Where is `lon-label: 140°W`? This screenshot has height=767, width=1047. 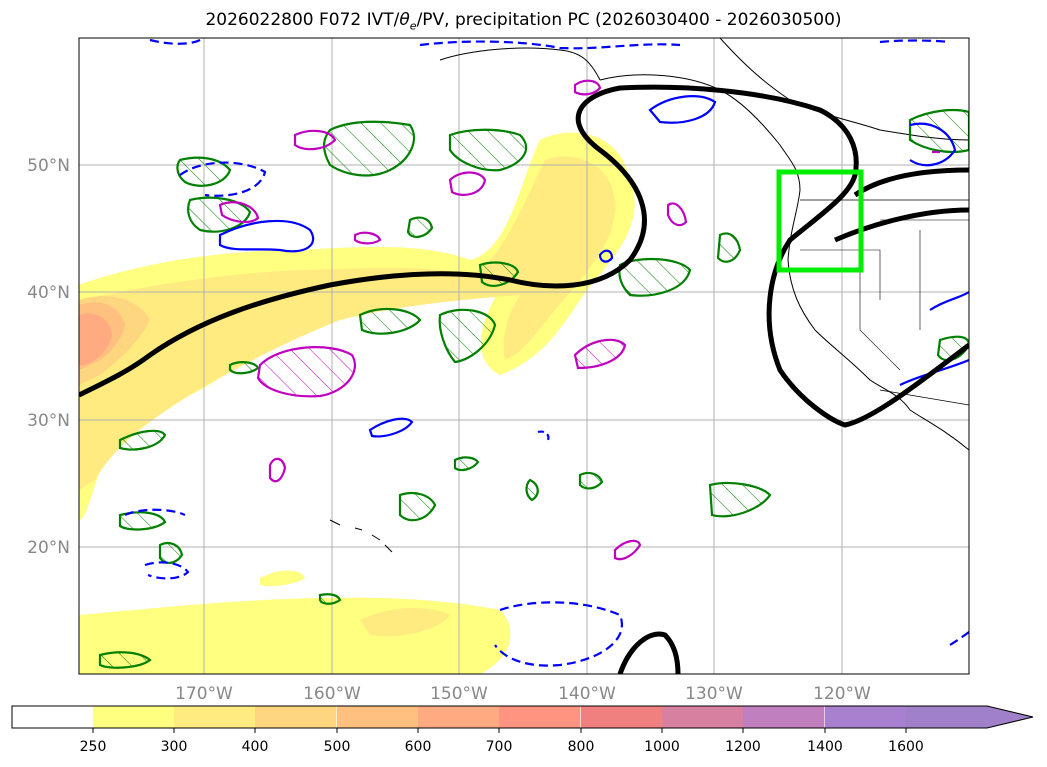 lon-label: 140°W is located at coordinates (587, 694).